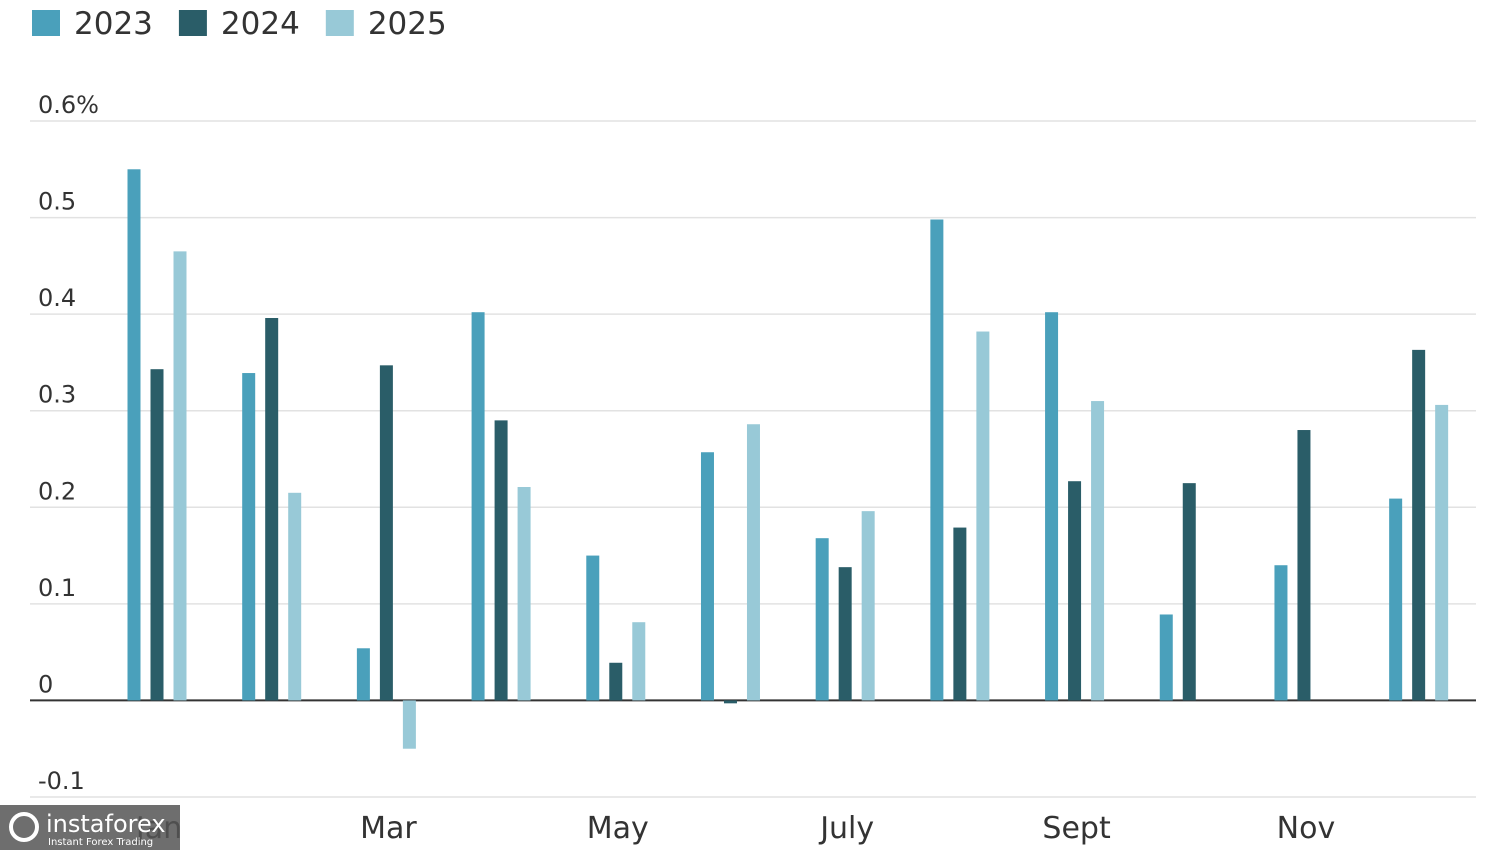 This screenshot has height=850, width=1500. What do you see at coordinates (57, 298) in the screenshot?
I see `y-tick-label: 0.4` at bounding box center [57, 298].